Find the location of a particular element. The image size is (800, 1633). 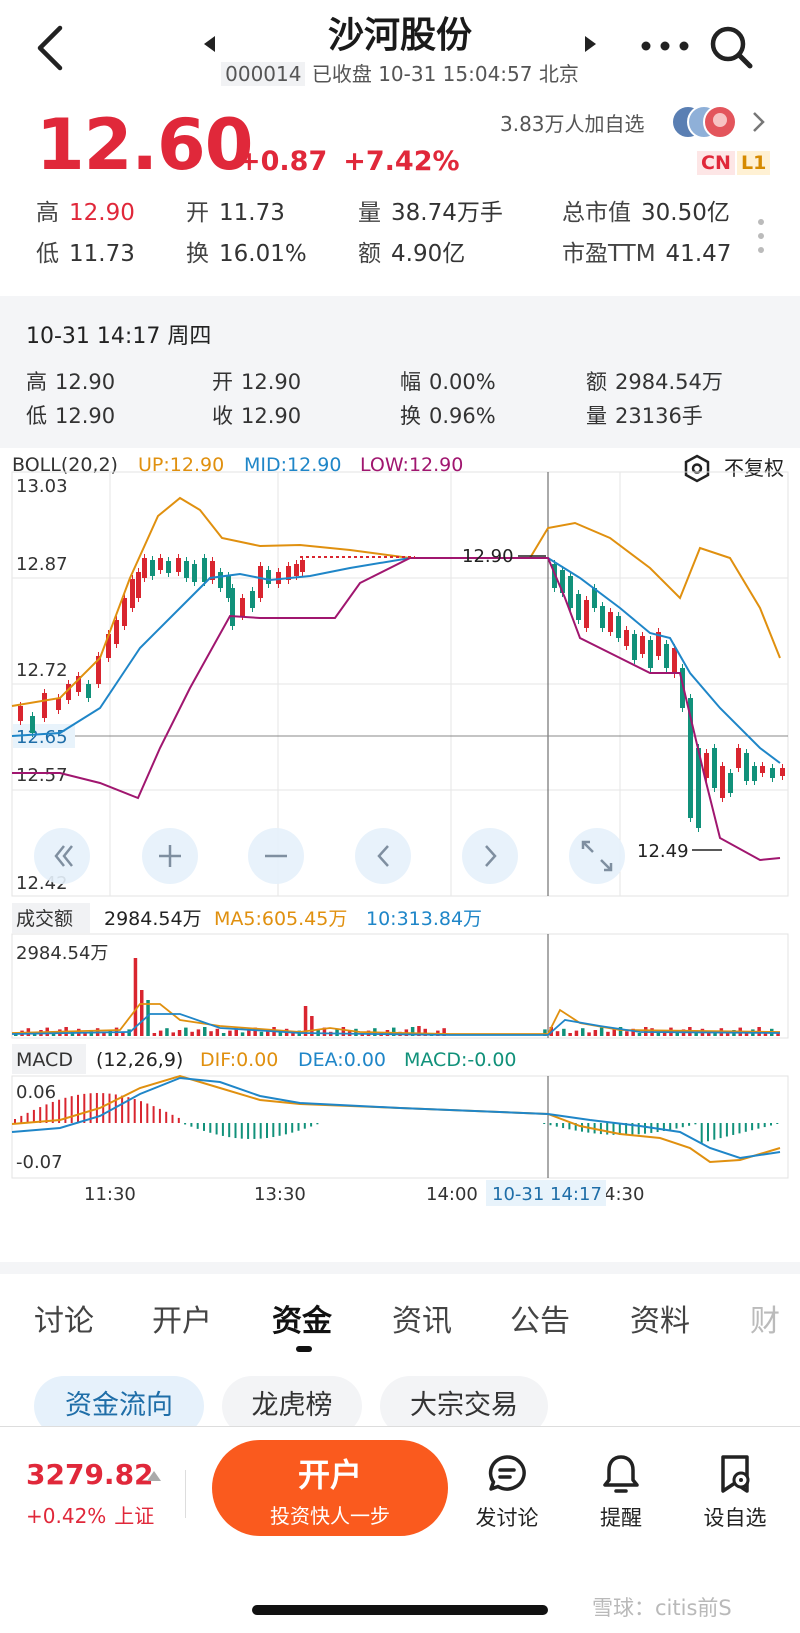

settings-icon is located at coordinates (697, 468).